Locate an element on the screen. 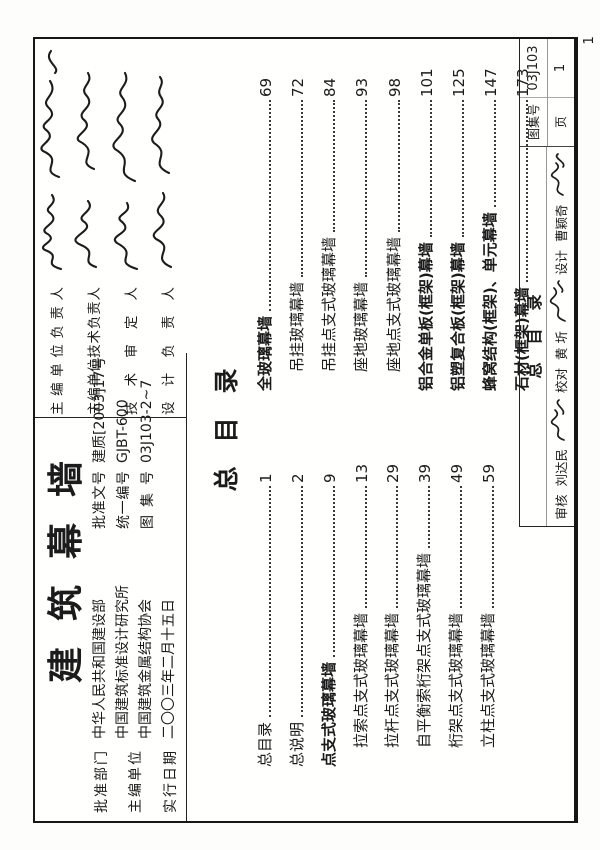 This screenshot has width=600, height=850. toc-entry-page: 101 is located at coordinates (426, 82).